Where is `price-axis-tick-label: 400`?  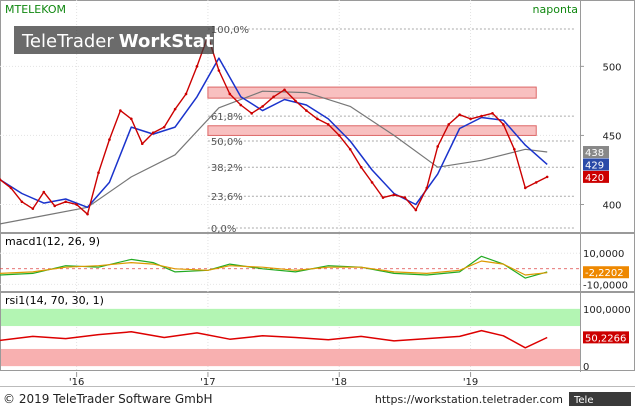 price-axis-tick-label: 400 is located at coordinates (611, 206).